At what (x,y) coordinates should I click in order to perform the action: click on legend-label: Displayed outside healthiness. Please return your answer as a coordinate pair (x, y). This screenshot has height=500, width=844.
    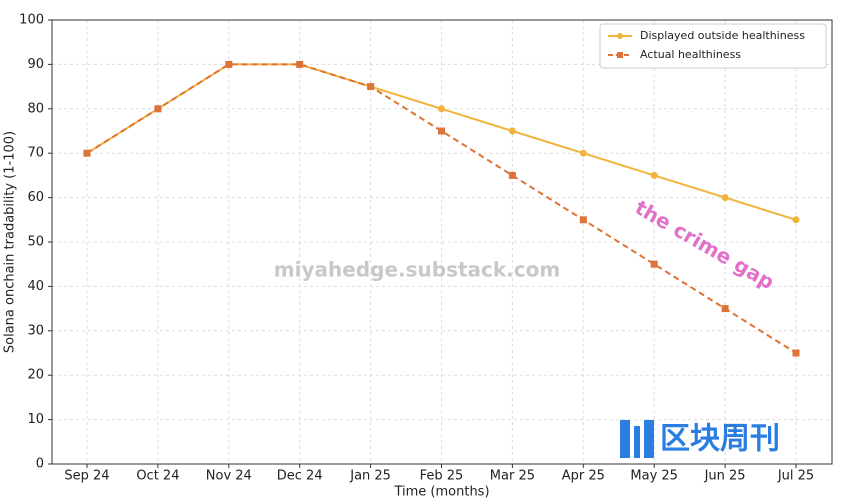
    Looking at the image, I should click on (722, 35).